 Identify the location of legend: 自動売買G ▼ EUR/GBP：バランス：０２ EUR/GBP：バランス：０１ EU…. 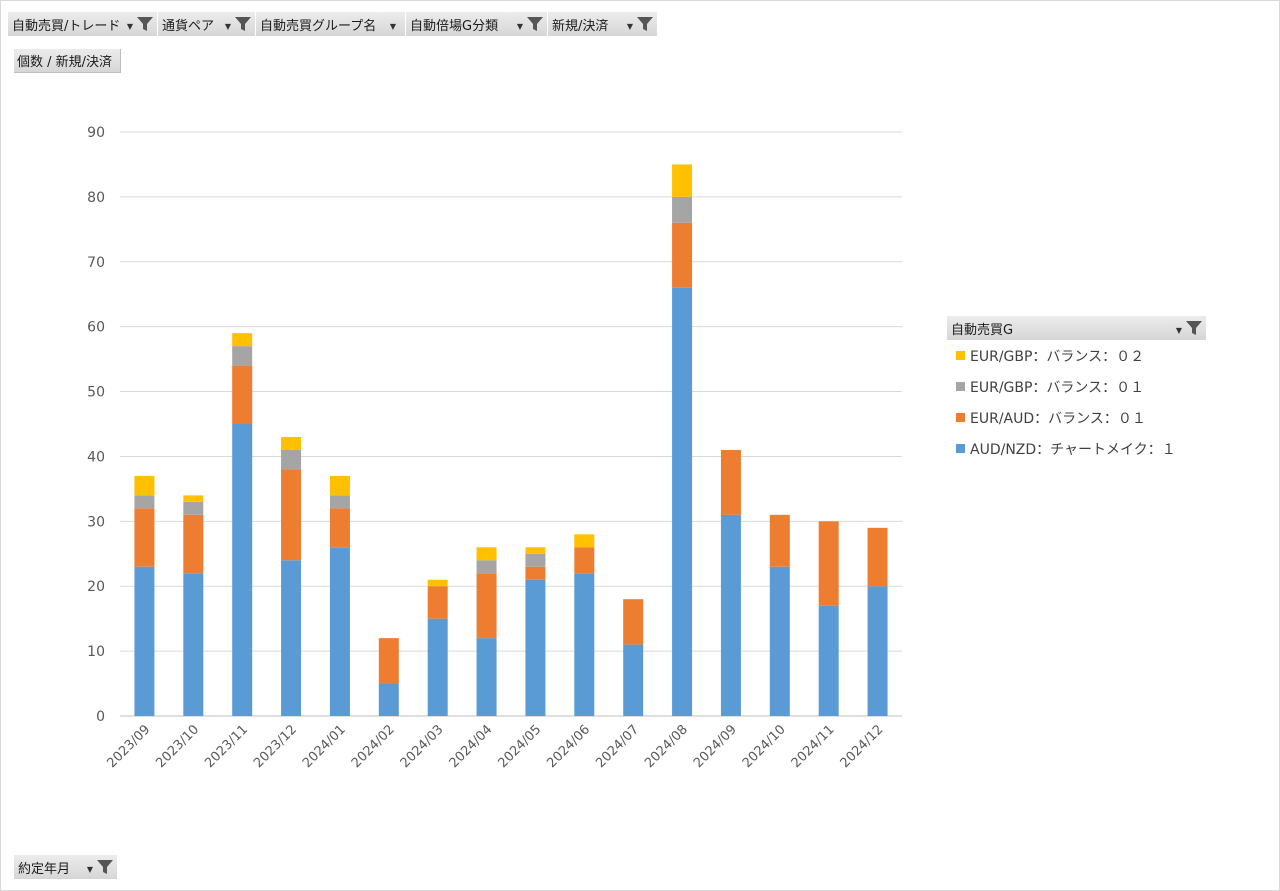
(1077, 390).